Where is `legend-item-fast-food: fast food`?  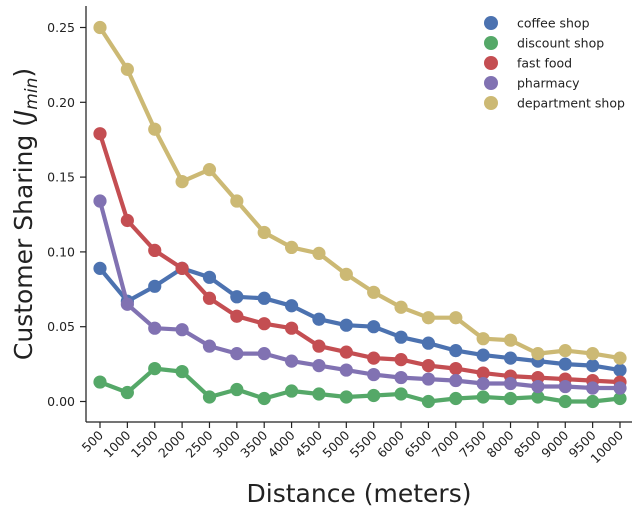
legend-item-fast-food: fast food is located at coordinates (528, 63).